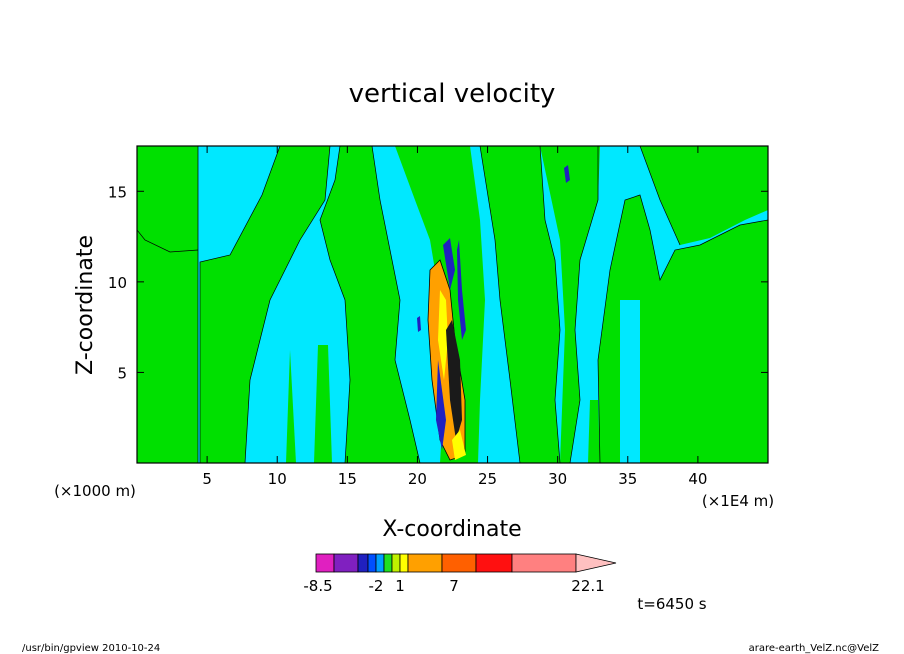 The width and height of the screenshot is (904, 654). Describe the element at coordinates (122, 373) in the screenshot. I see `y-tick-label: 5` at that location.